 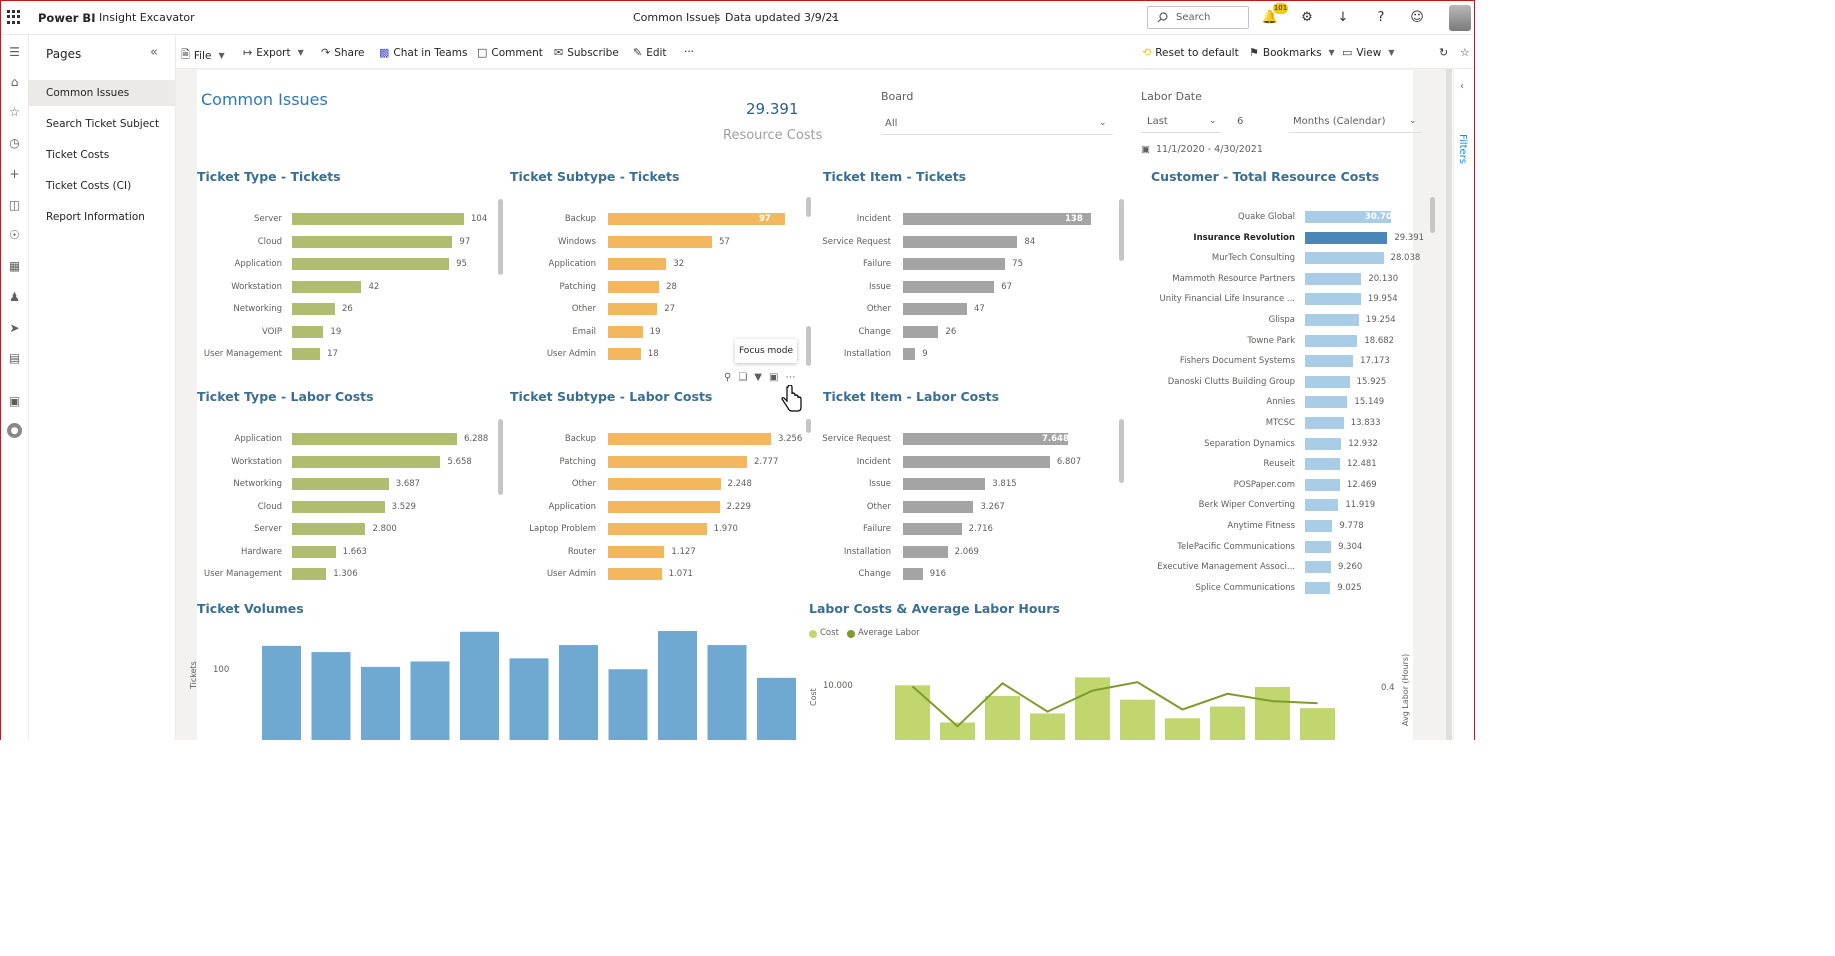 What do you see at coordinates (1343, 17) in the screenshot?
I see `download-icon: ↓` at bounding box center [1343, 17].